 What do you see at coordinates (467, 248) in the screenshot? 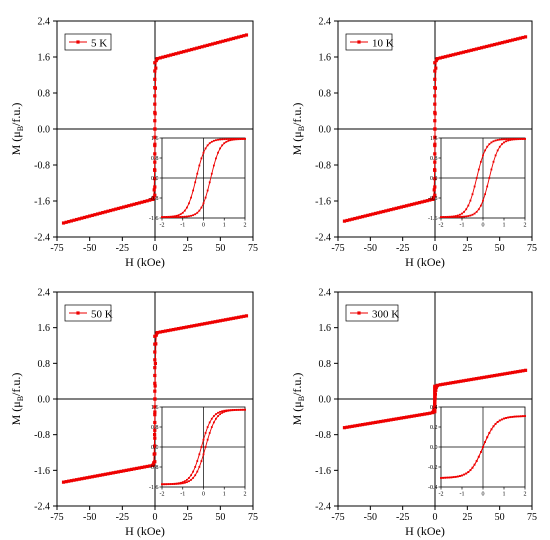
I see `x-tick-label: 25` at bounding box center [467, 248].